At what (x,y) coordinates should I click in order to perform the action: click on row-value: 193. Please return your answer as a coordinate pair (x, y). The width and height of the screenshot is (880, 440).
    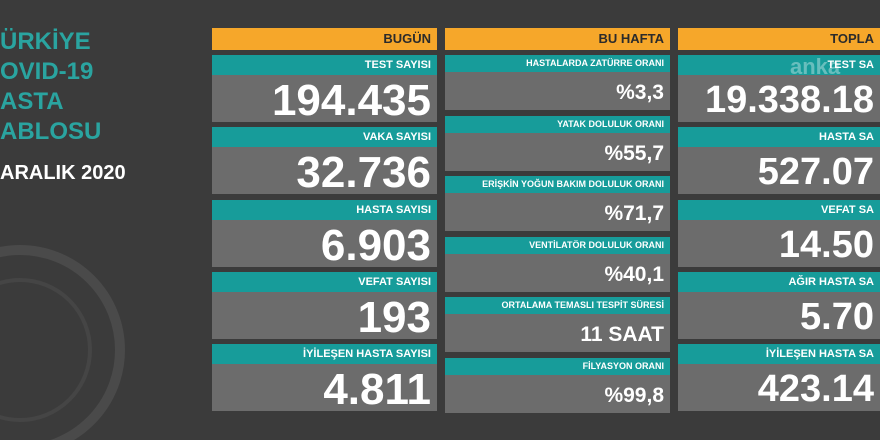
    Looking at the image, I should click on (324, 316).